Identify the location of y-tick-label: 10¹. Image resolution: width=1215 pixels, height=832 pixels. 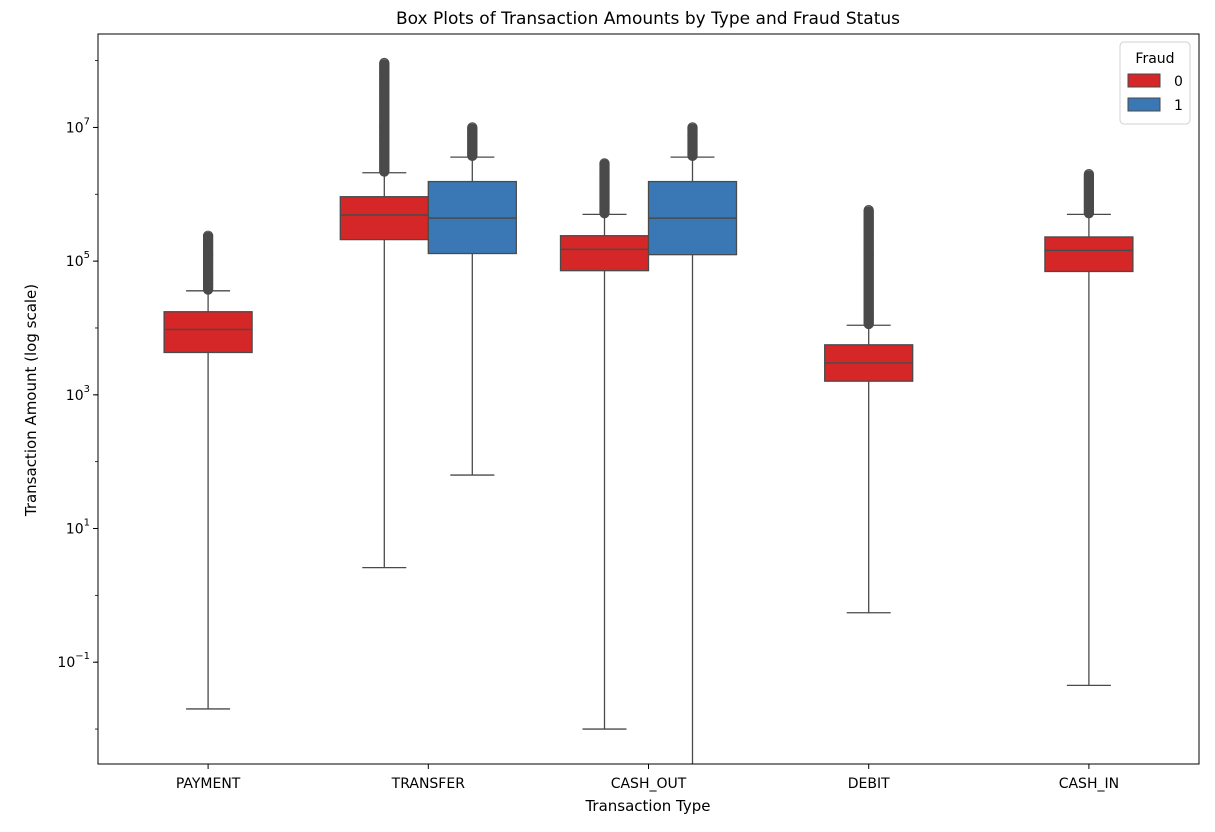
(78, 528).